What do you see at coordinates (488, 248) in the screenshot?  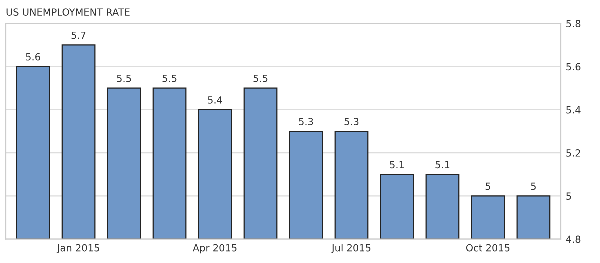 I see `x-tick-label: Oct 2015` at bounding box center [488, 248].